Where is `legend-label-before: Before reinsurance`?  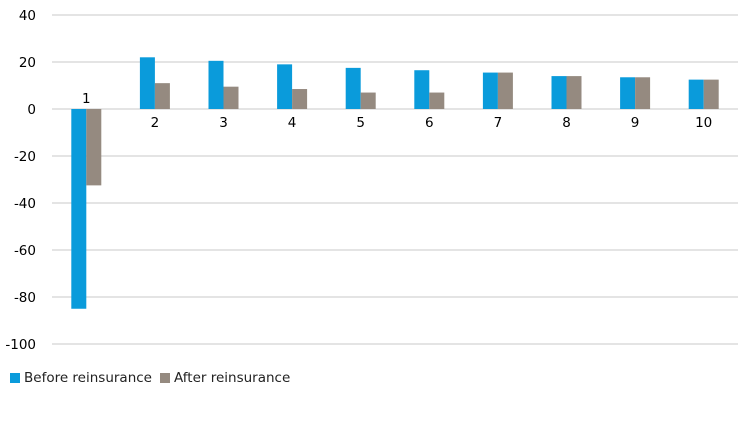 legend-label-before: Before reinsurance is located at coordinates (88, 378).